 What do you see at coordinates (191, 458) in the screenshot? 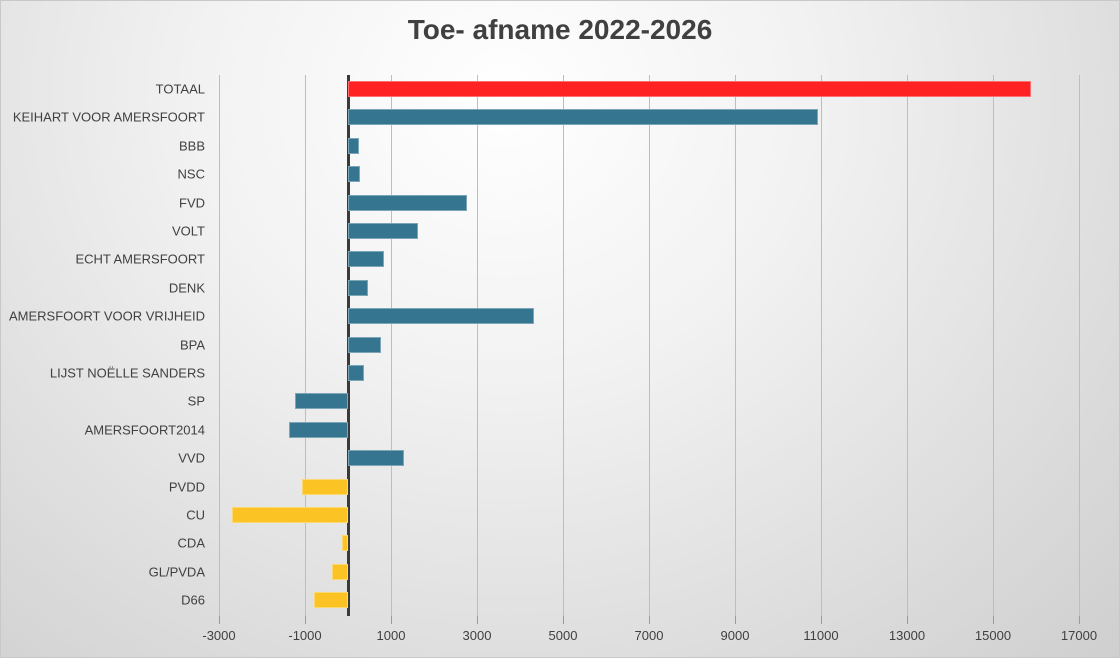
I see `category-label: VVD` at bounding box center [191, 458].